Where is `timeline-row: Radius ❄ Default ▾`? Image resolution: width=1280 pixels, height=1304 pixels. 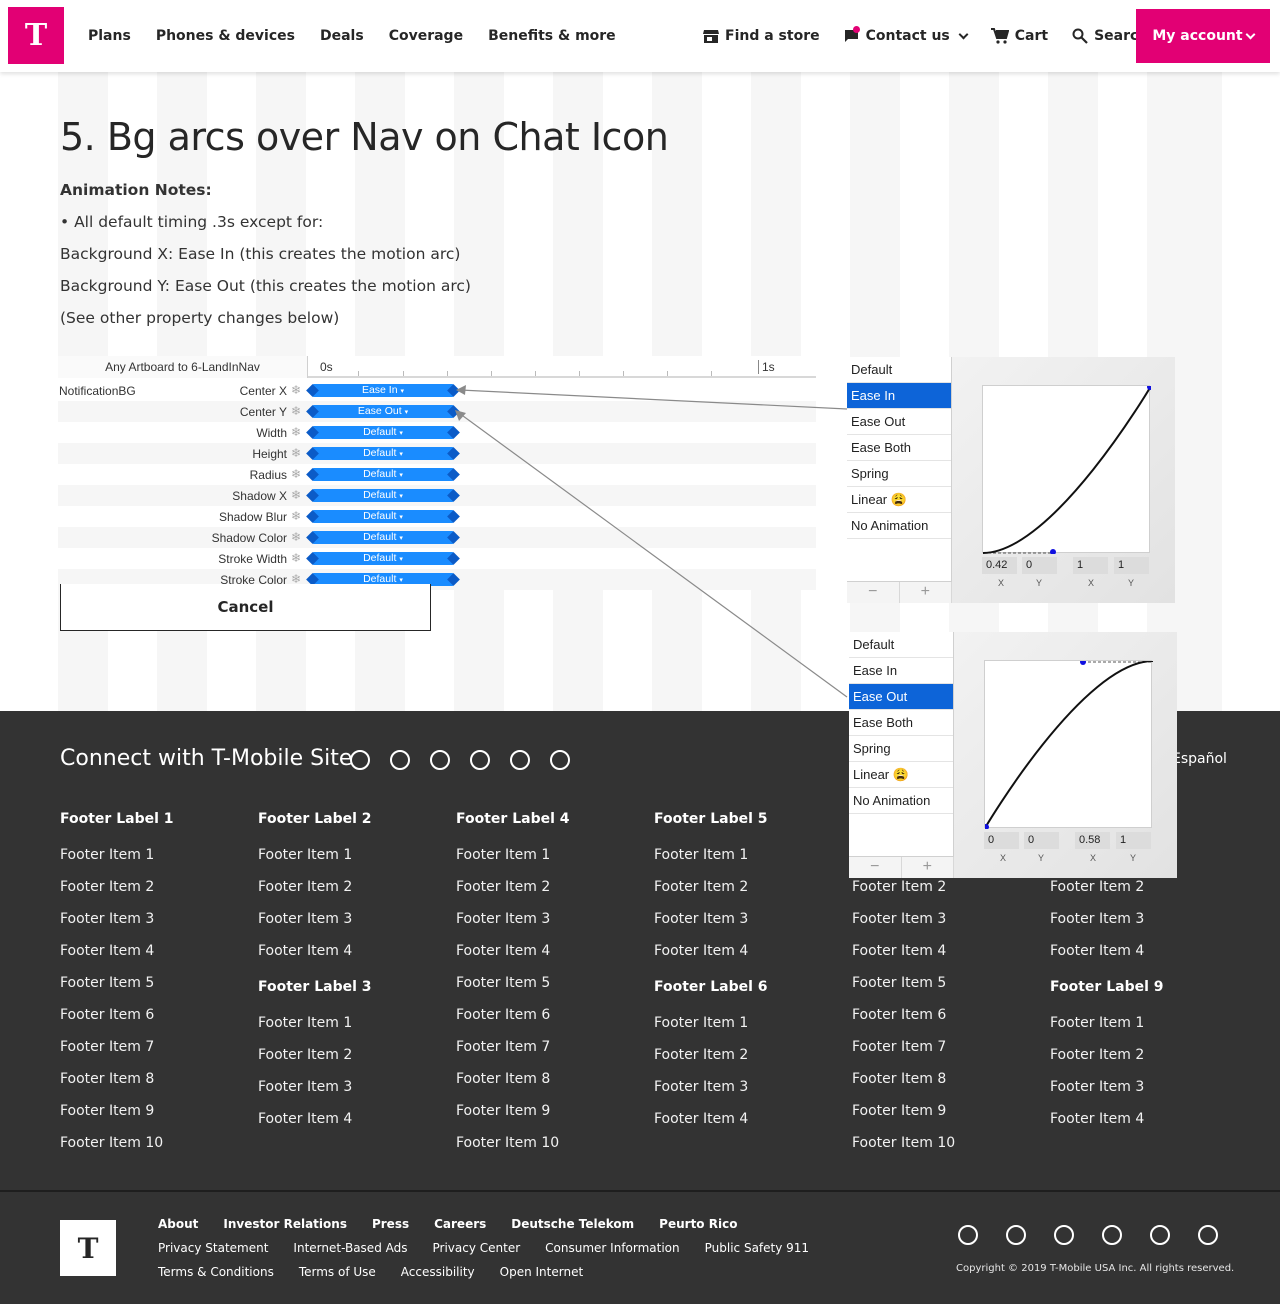 timeline-row: Radius ❄ Default ▾ is located at coordinates (437, 474).